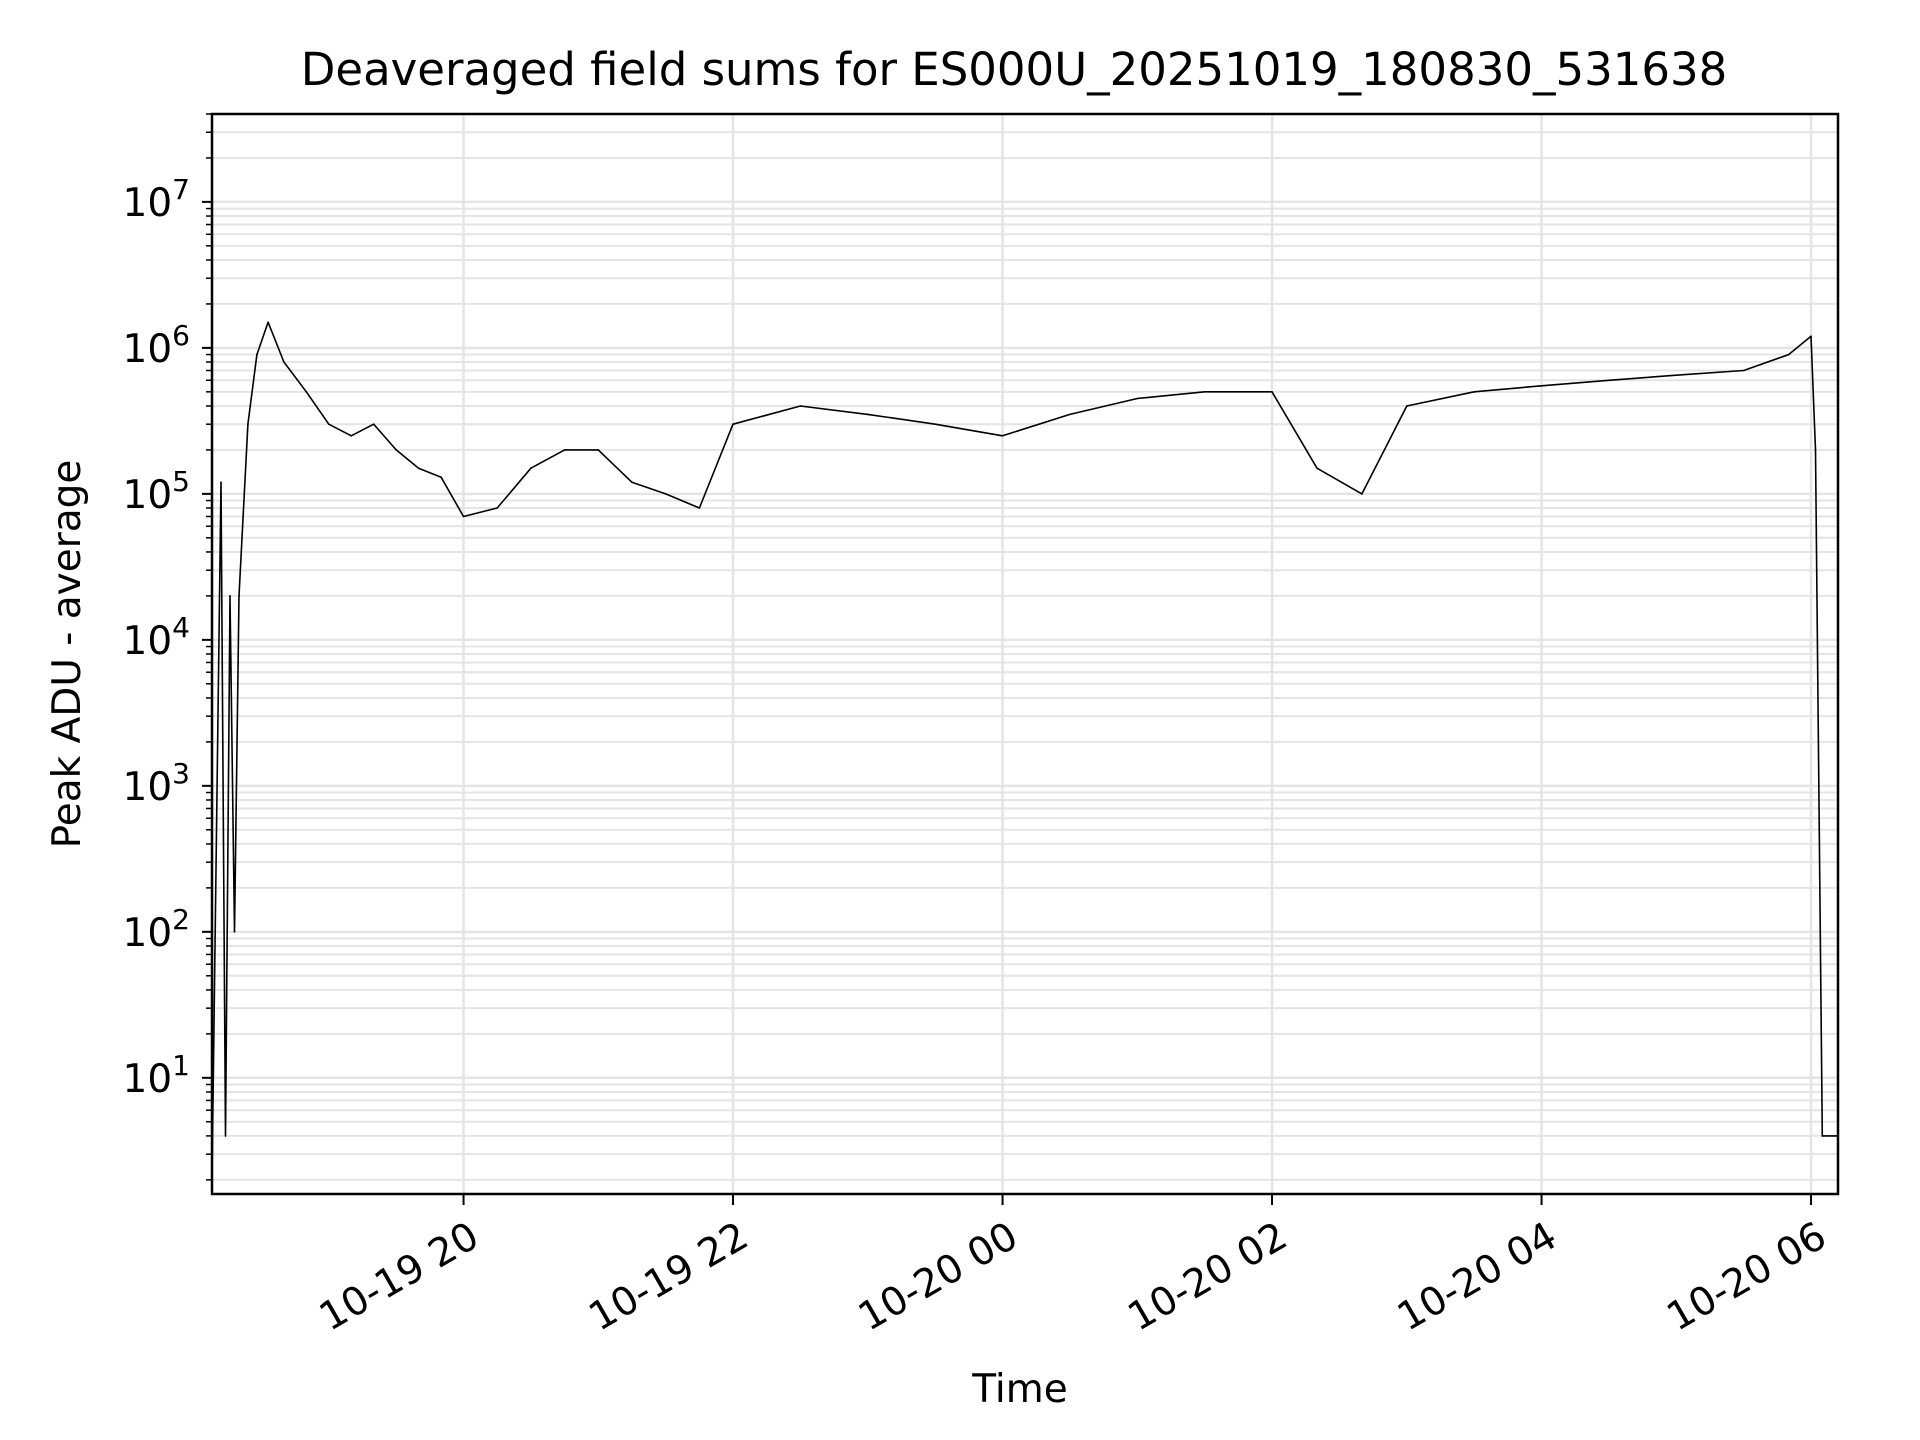  I want to click on y-tick-exponent: 3, so click(181, 773).